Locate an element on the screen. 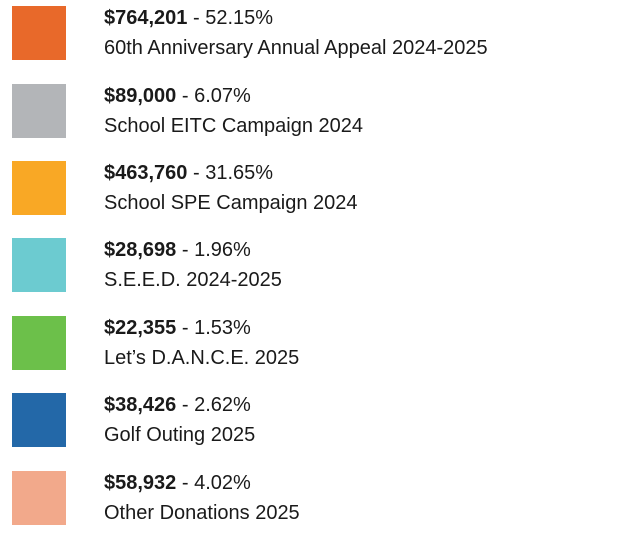  amount-line: $28,698 - 1.96% is located at coordinates (177, 250).